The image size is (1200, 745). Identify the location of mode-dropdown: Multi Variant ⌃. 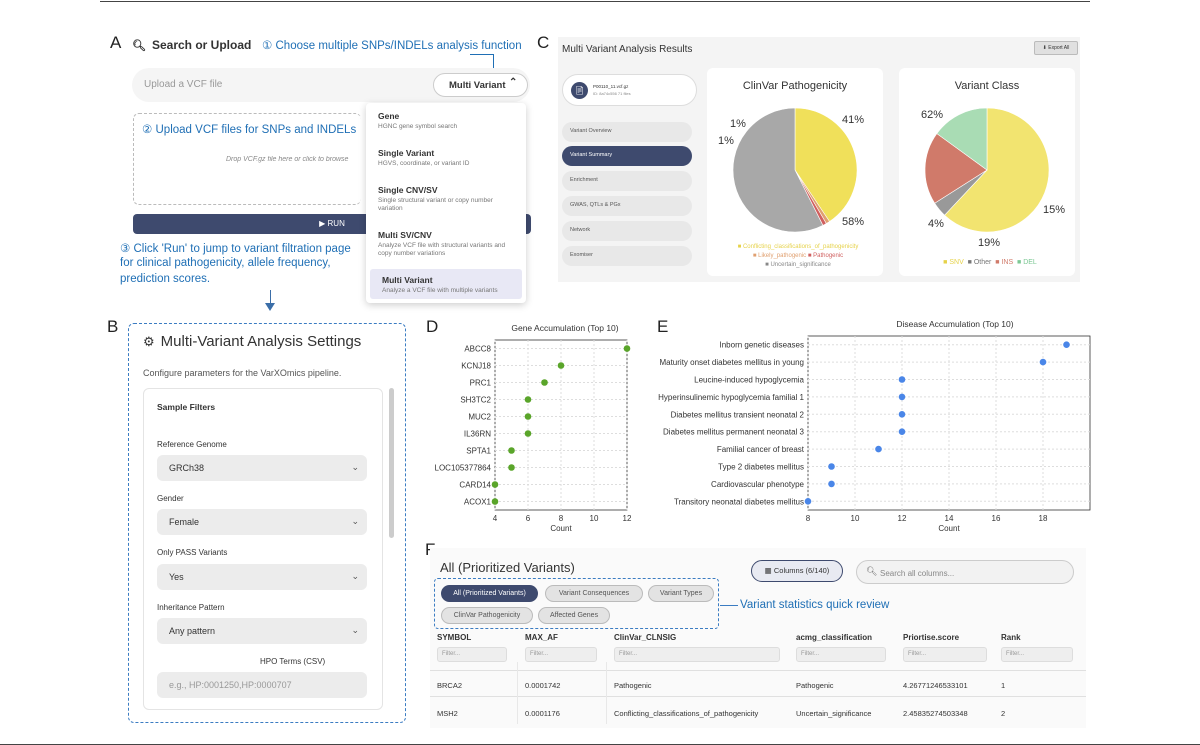
(480, 85).